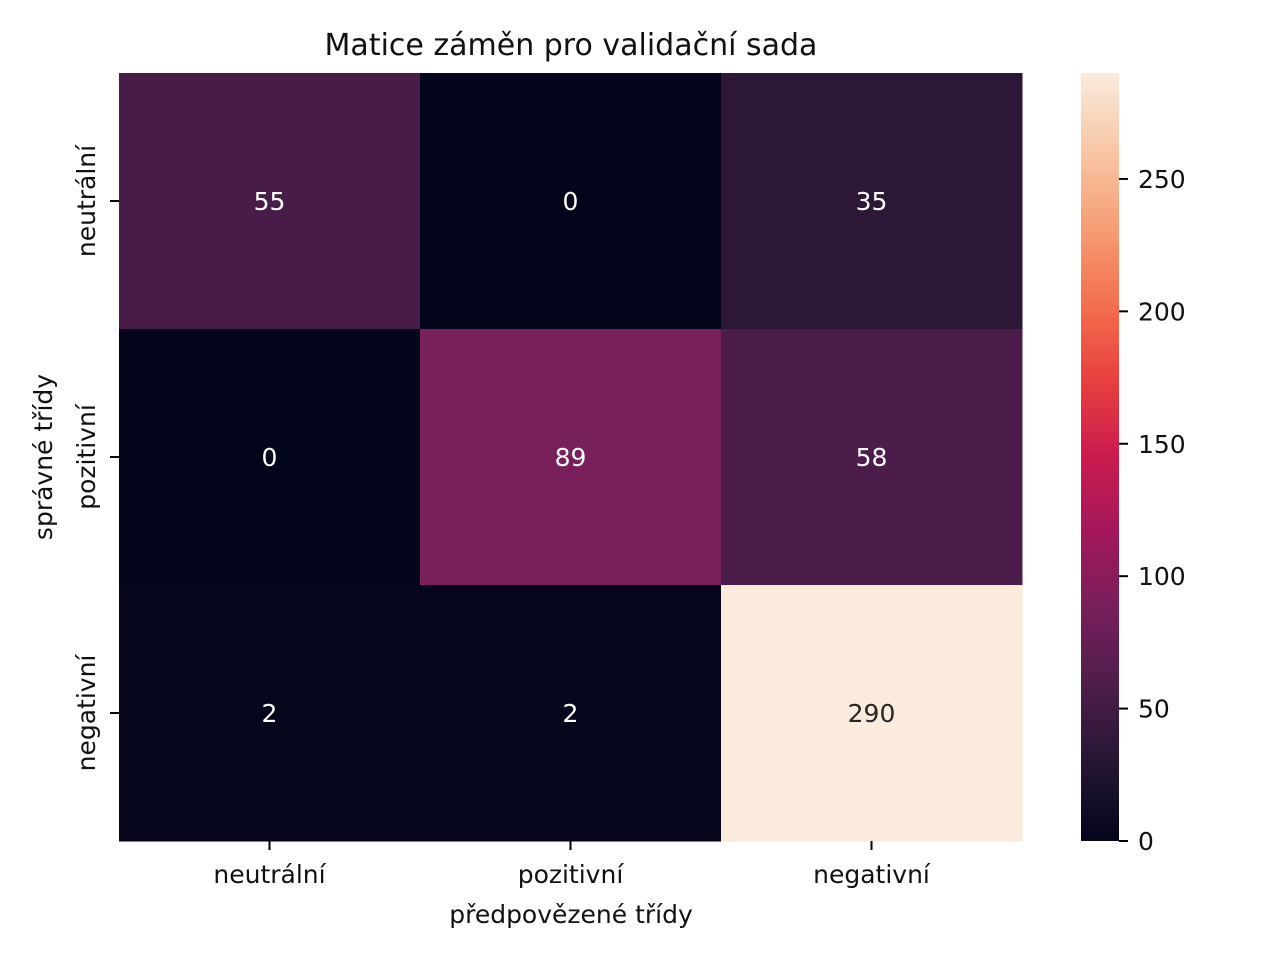 The height and width of the screenshot is (960, 1280). Describe the element at coordinates (571, 914) in the screenshot. I see `x-axis-label: předpovězené třídy` at that location.